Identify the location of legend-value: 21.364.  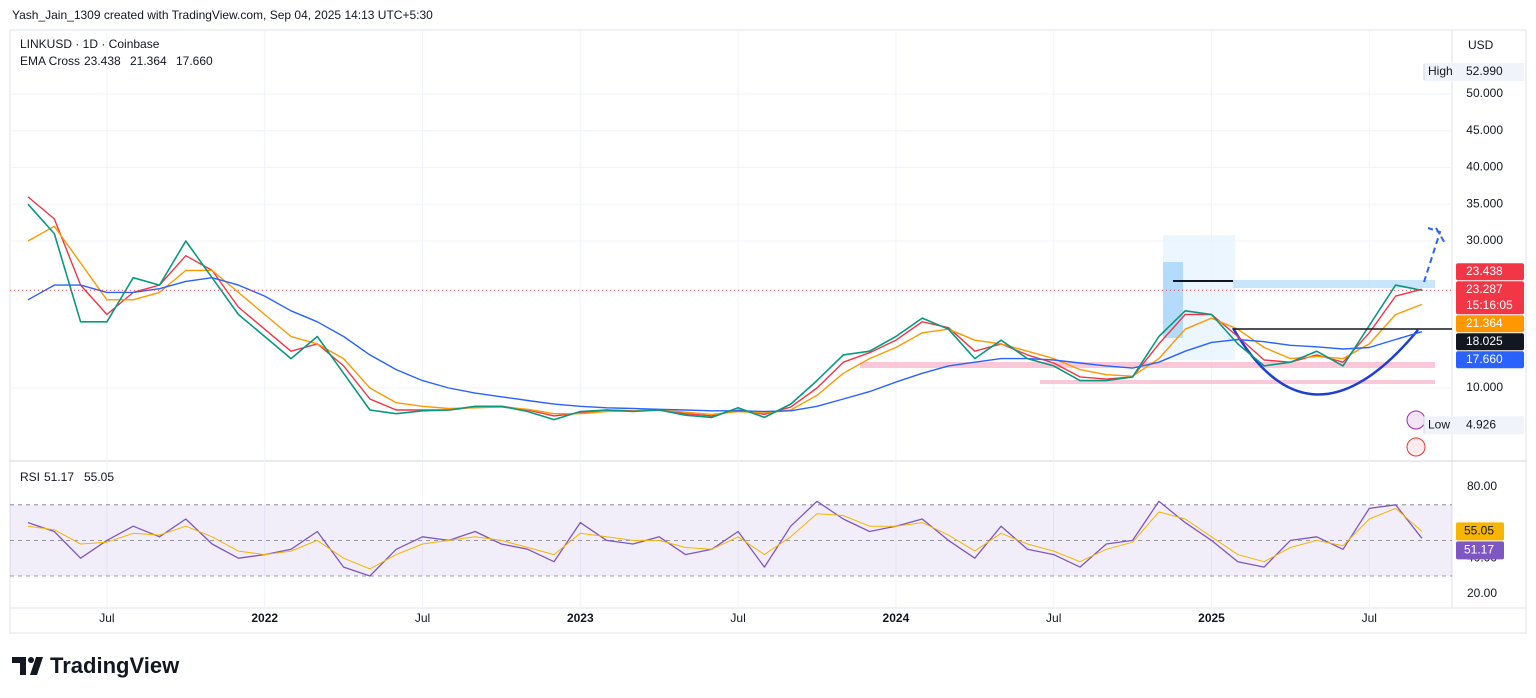
(148, 61).